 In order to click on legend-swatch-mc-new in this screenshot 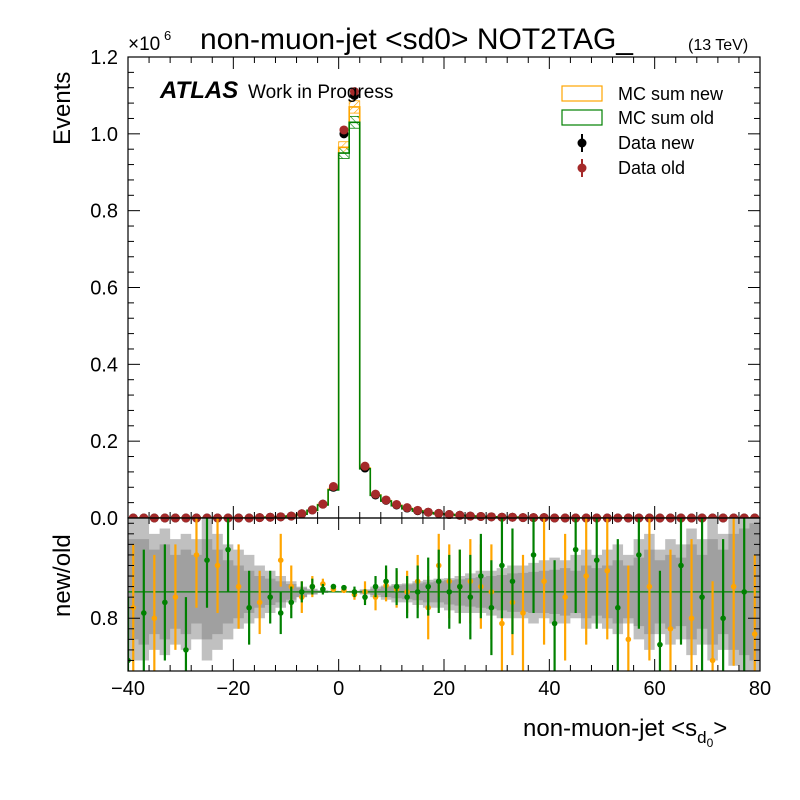, I will do `click(582, 93)`.